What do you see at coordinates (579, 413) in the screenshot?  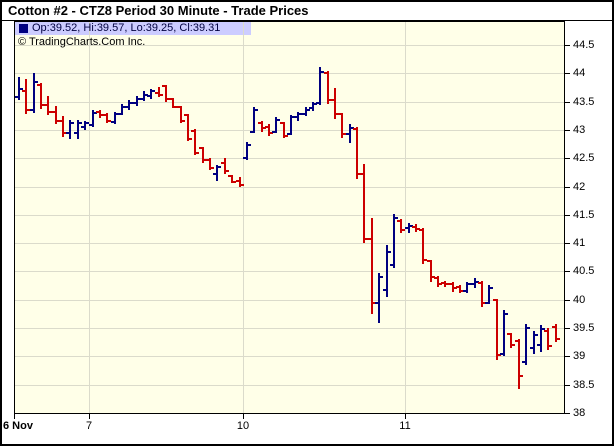 I see `y-axis-label: 38` at bounding box center [579, 413].